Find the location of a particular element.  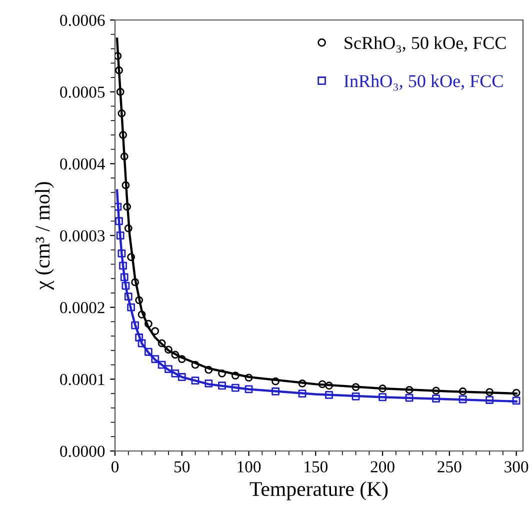

x-tick-label: 150 is located at coordinates (316, 466).